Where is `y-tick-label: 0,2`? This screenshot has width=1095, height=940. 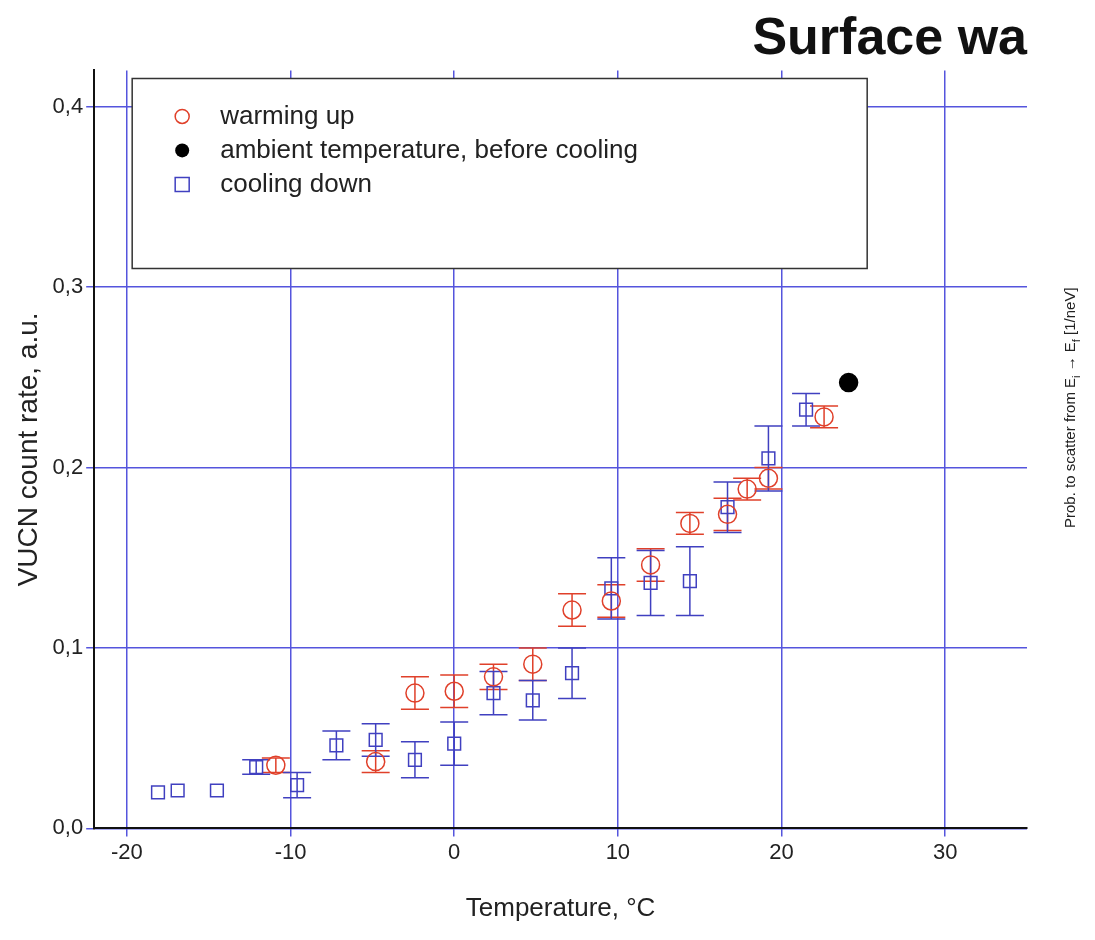 y-tick-label: 0,2 is located at coordinates (68, 466).